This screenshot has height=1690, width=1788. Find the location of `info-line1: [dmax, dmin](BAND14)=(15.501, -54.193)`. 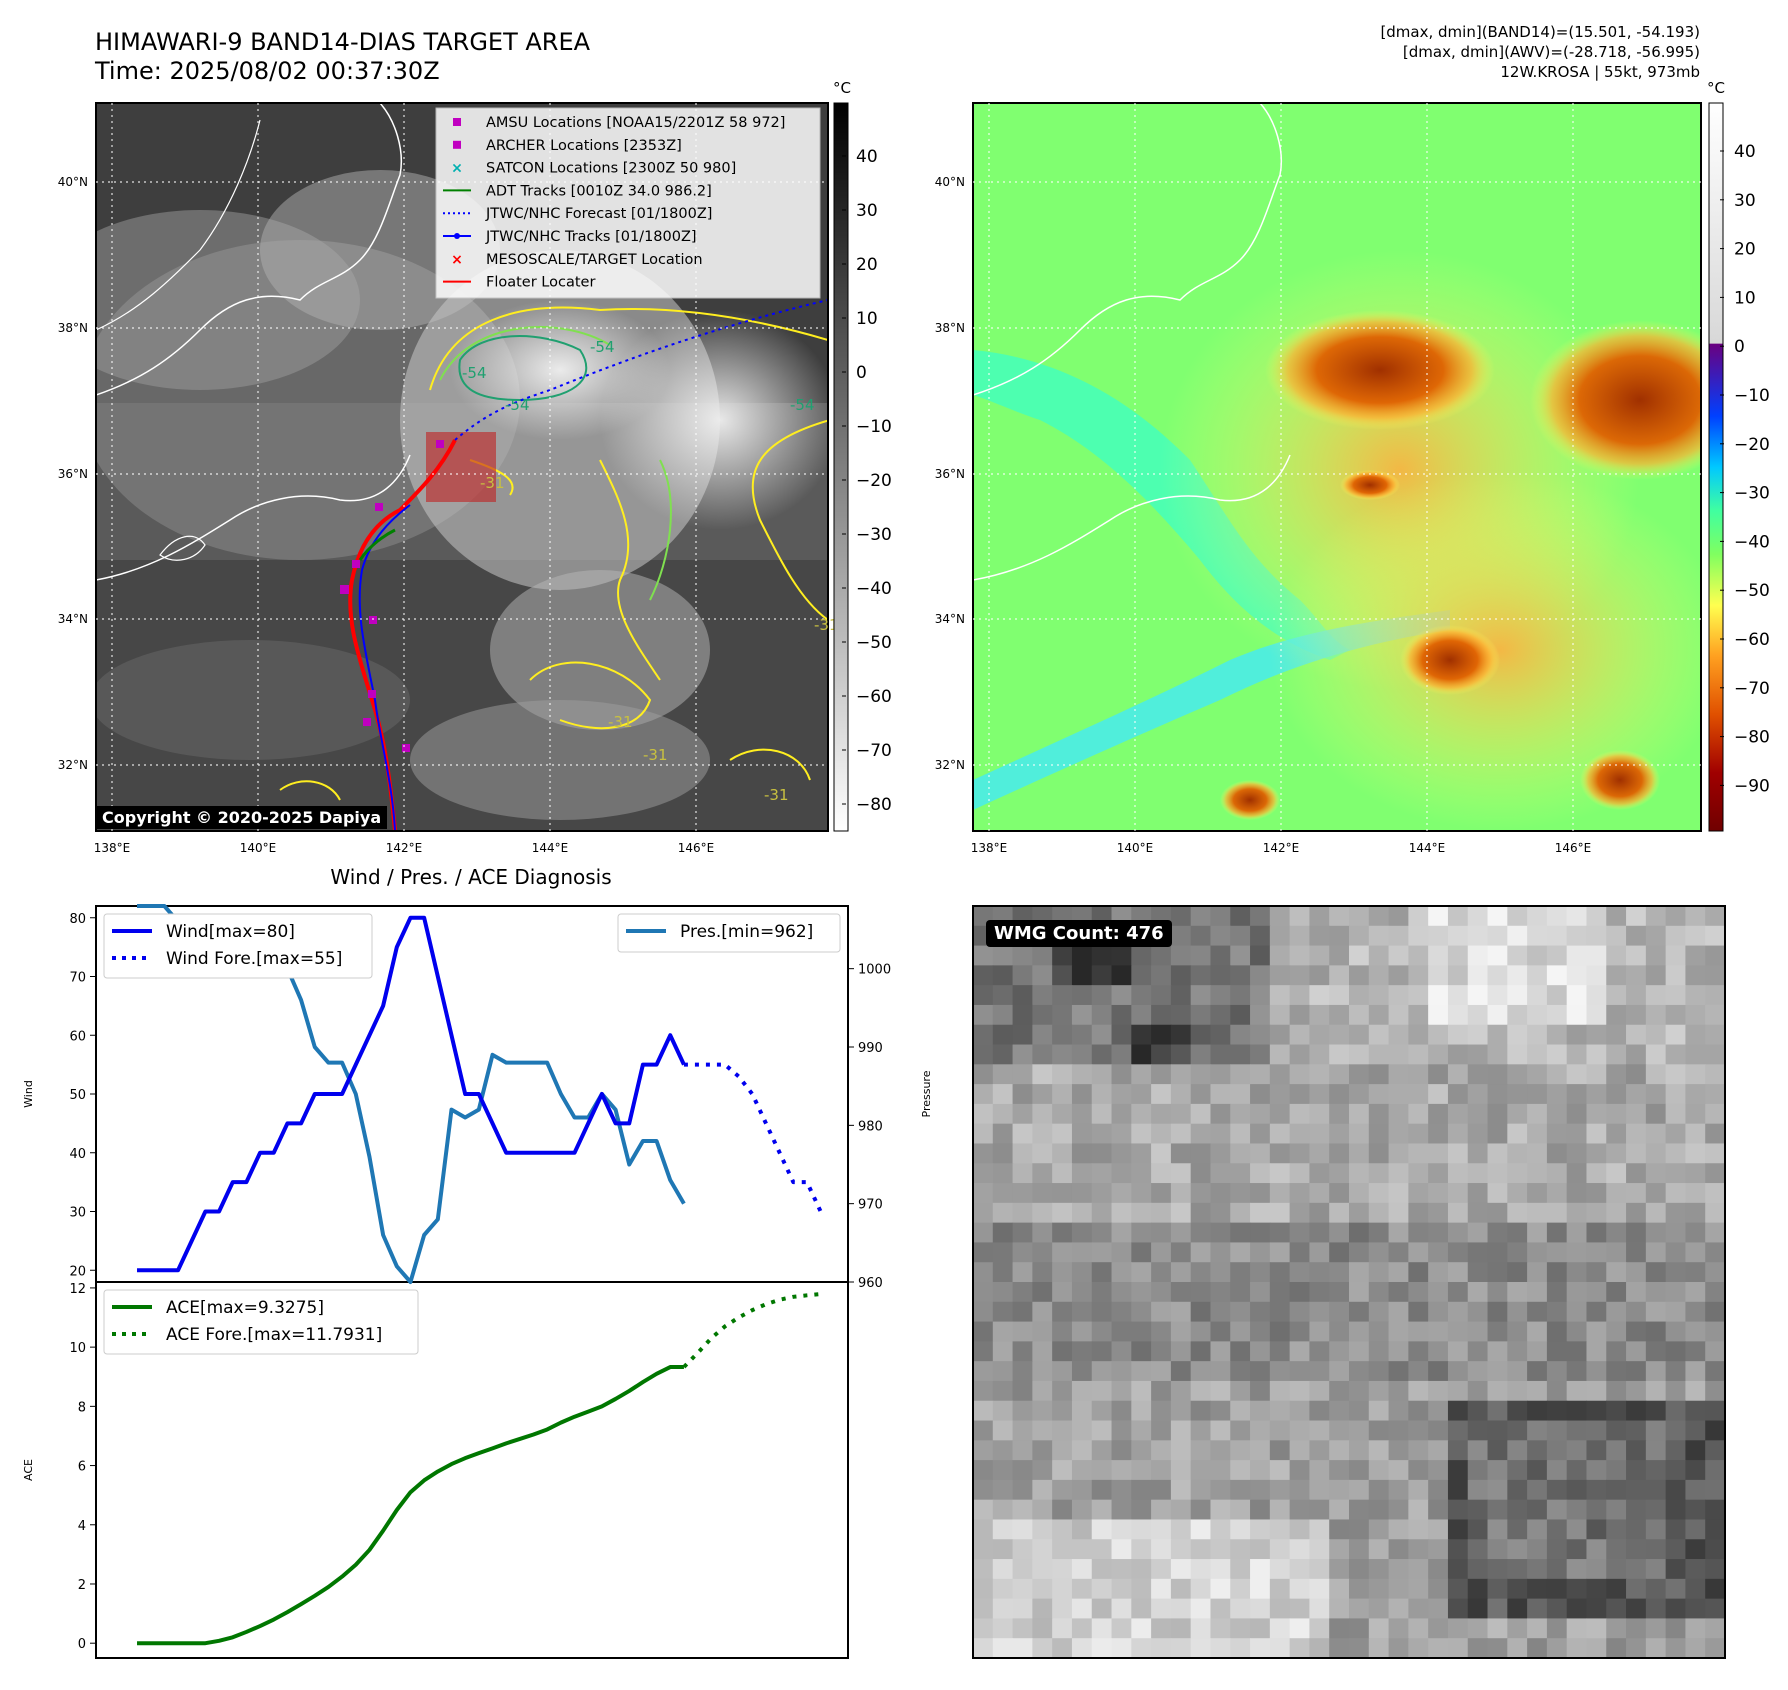

info-line1: [dmax, dmin](BAND14)=(15.501, -54.193) is located at coordinates (1540, 32).